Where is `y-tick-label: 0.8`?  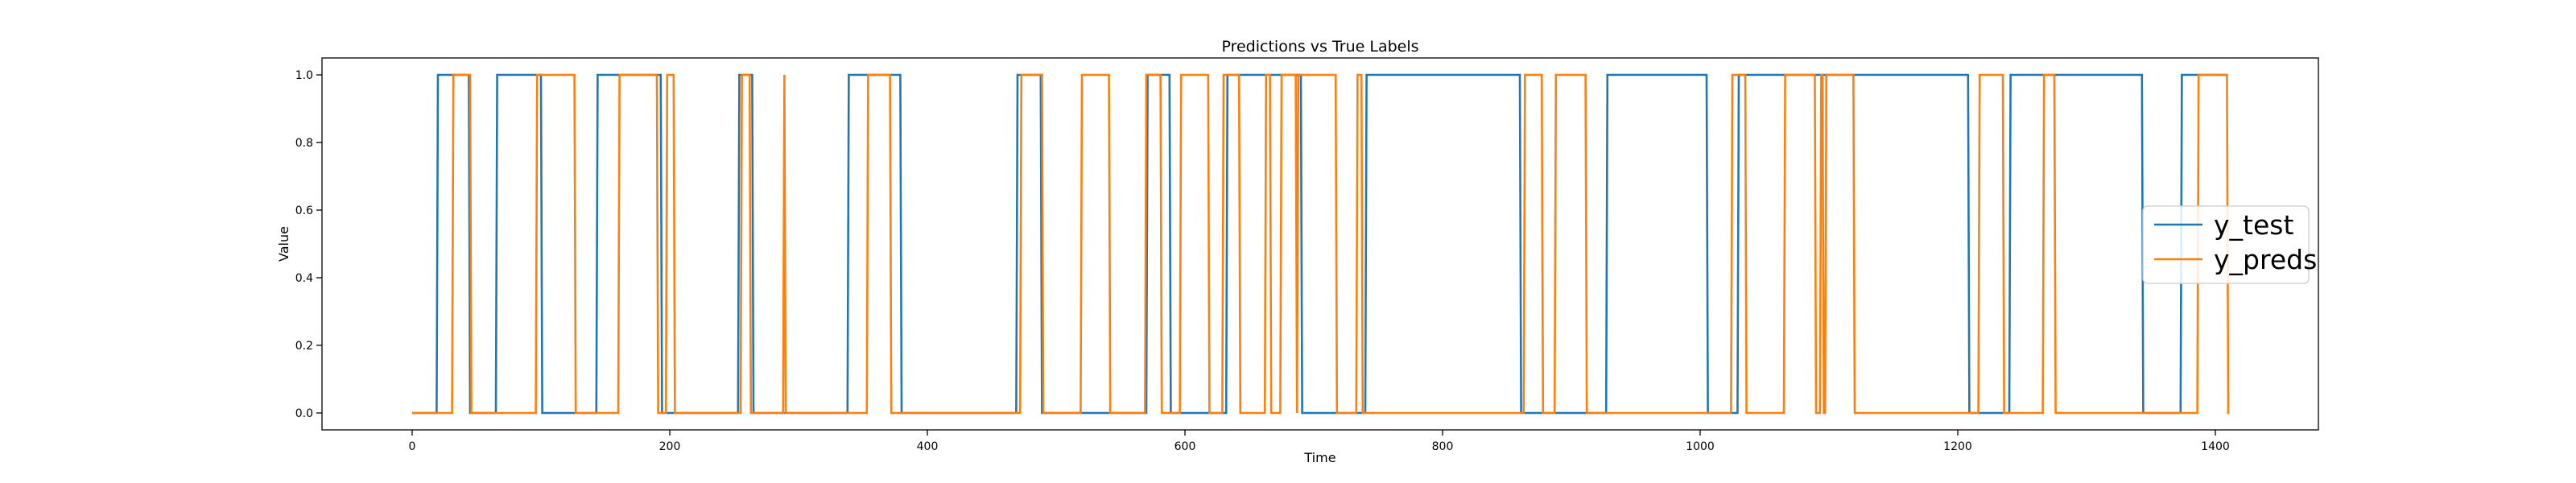
y-tick-label: 0.8 is located at coordinates (304, 143).